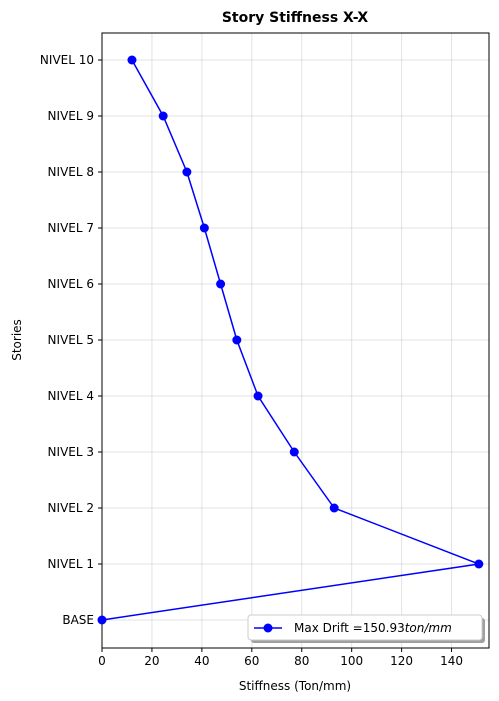 The image size is (499, 701). What do you see at coordinates (151, 661) in the screenshot?
I see `x-tick-label: 20` at bounding box center [151, 661].